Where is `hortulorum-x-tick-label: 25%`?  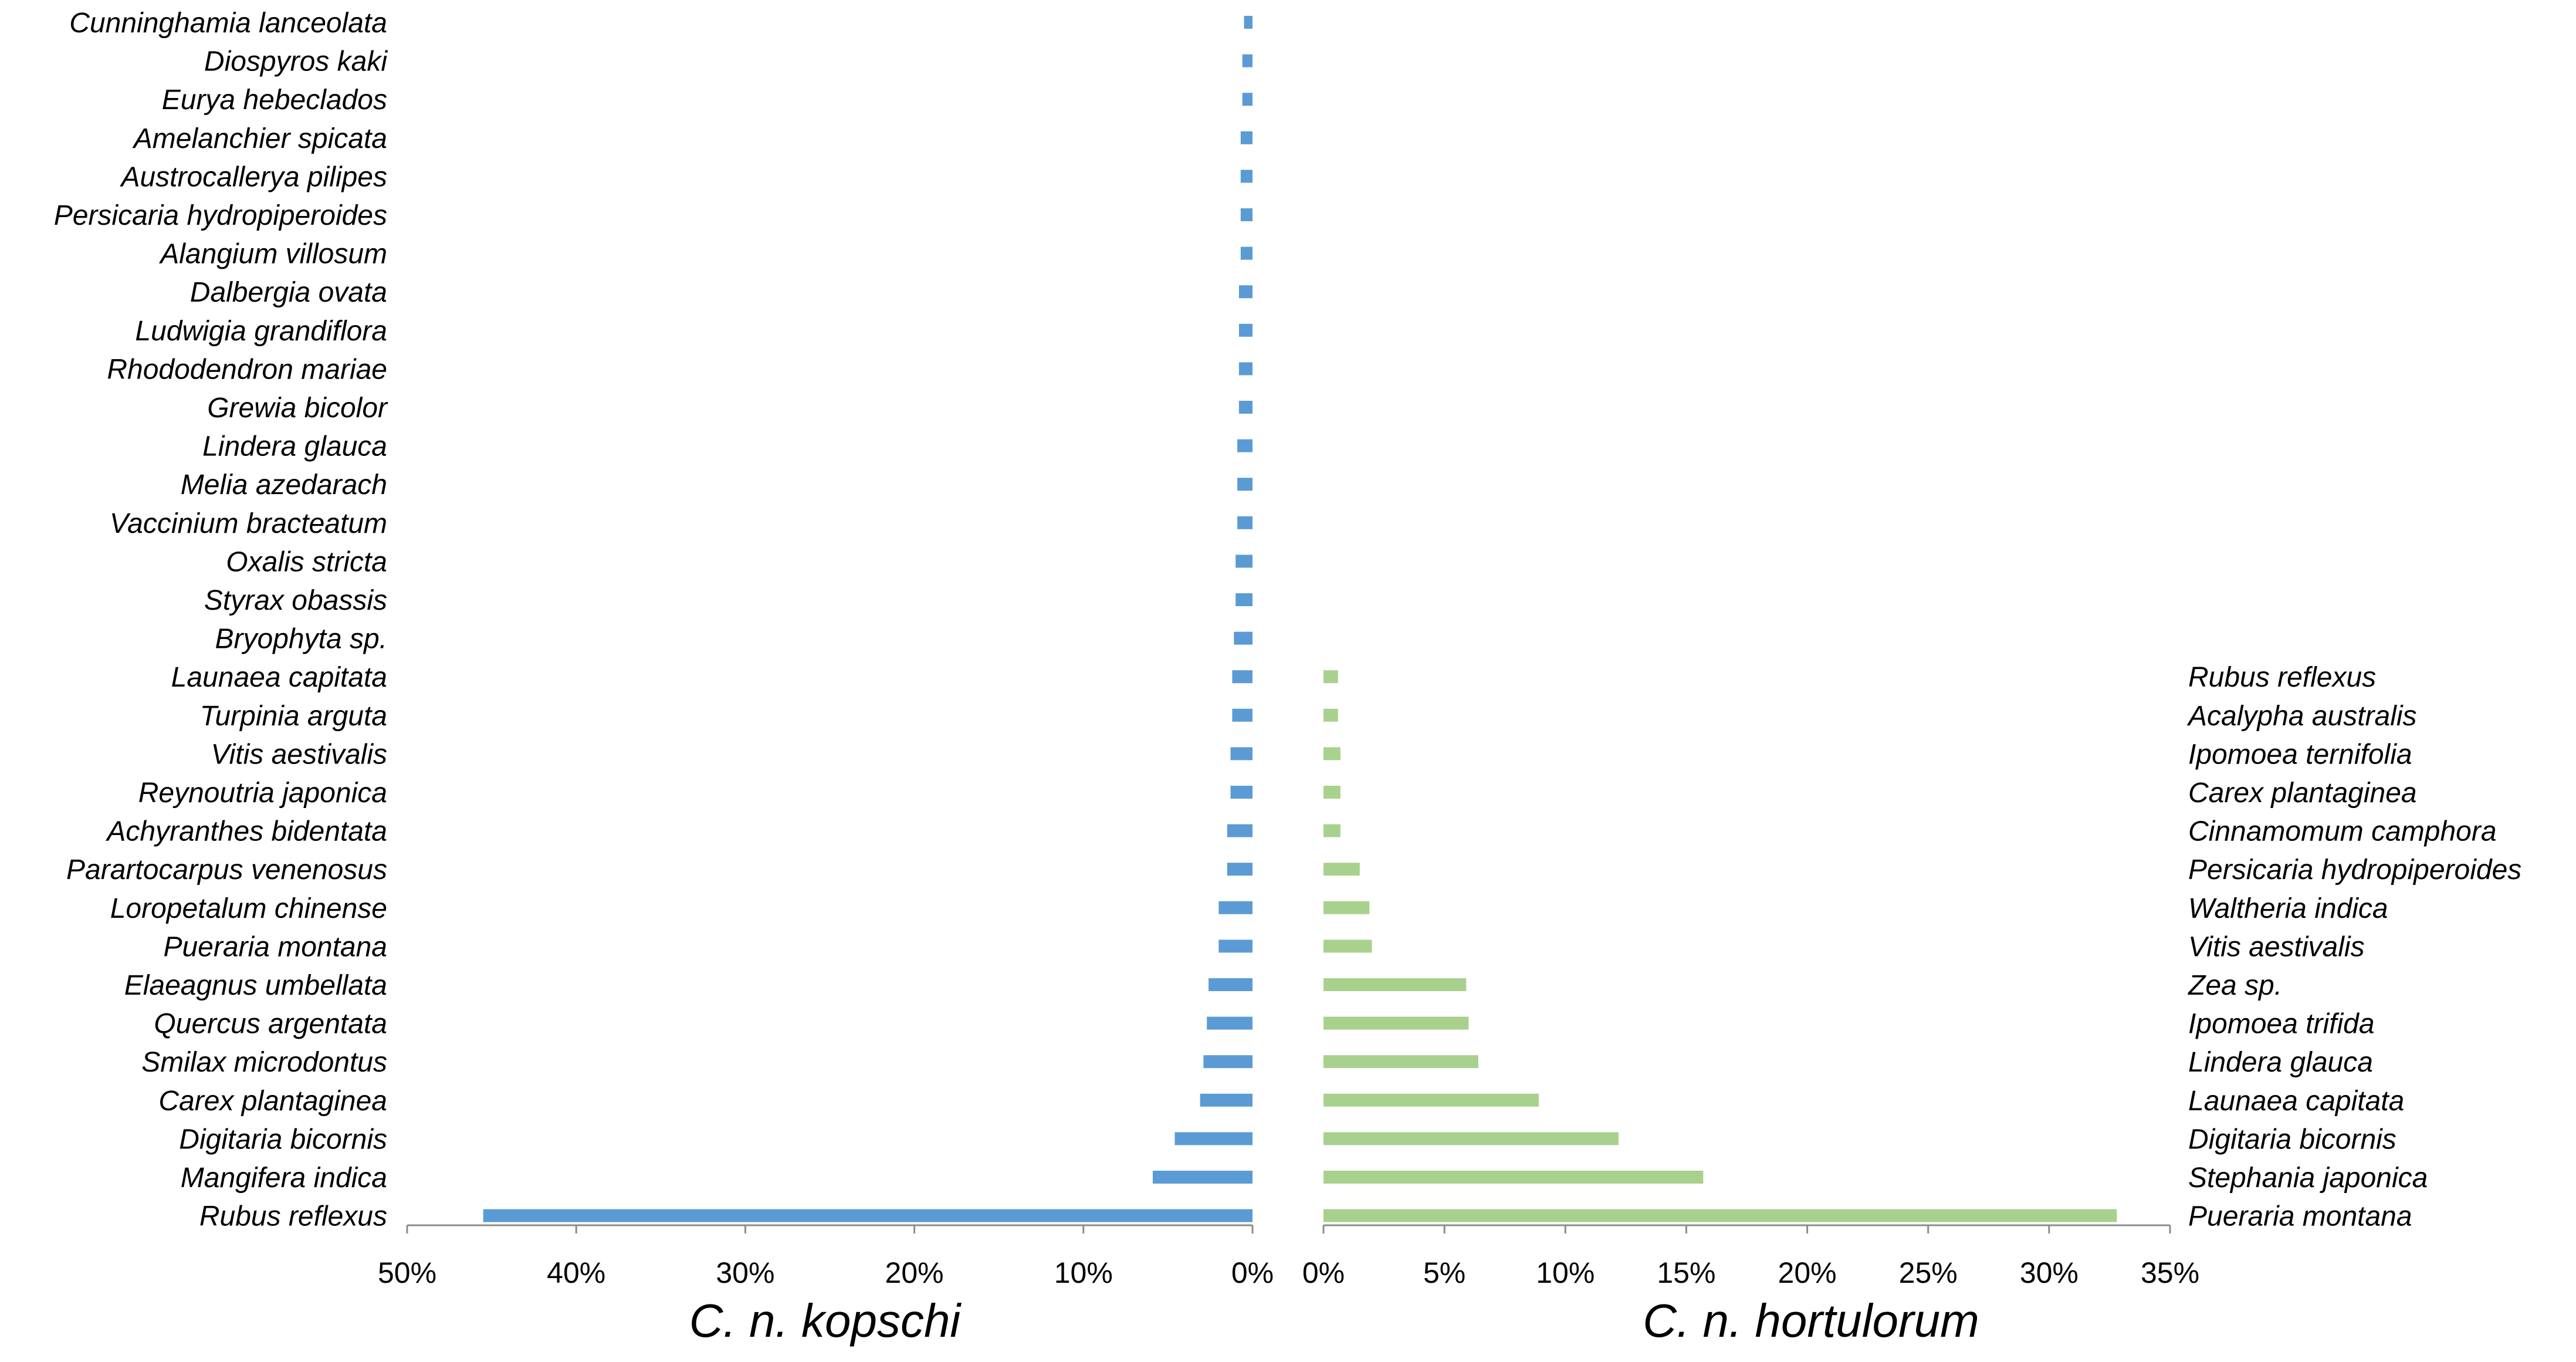 hortulorum-x-tick-label: 25% is located at coordinates (1928, 1272).